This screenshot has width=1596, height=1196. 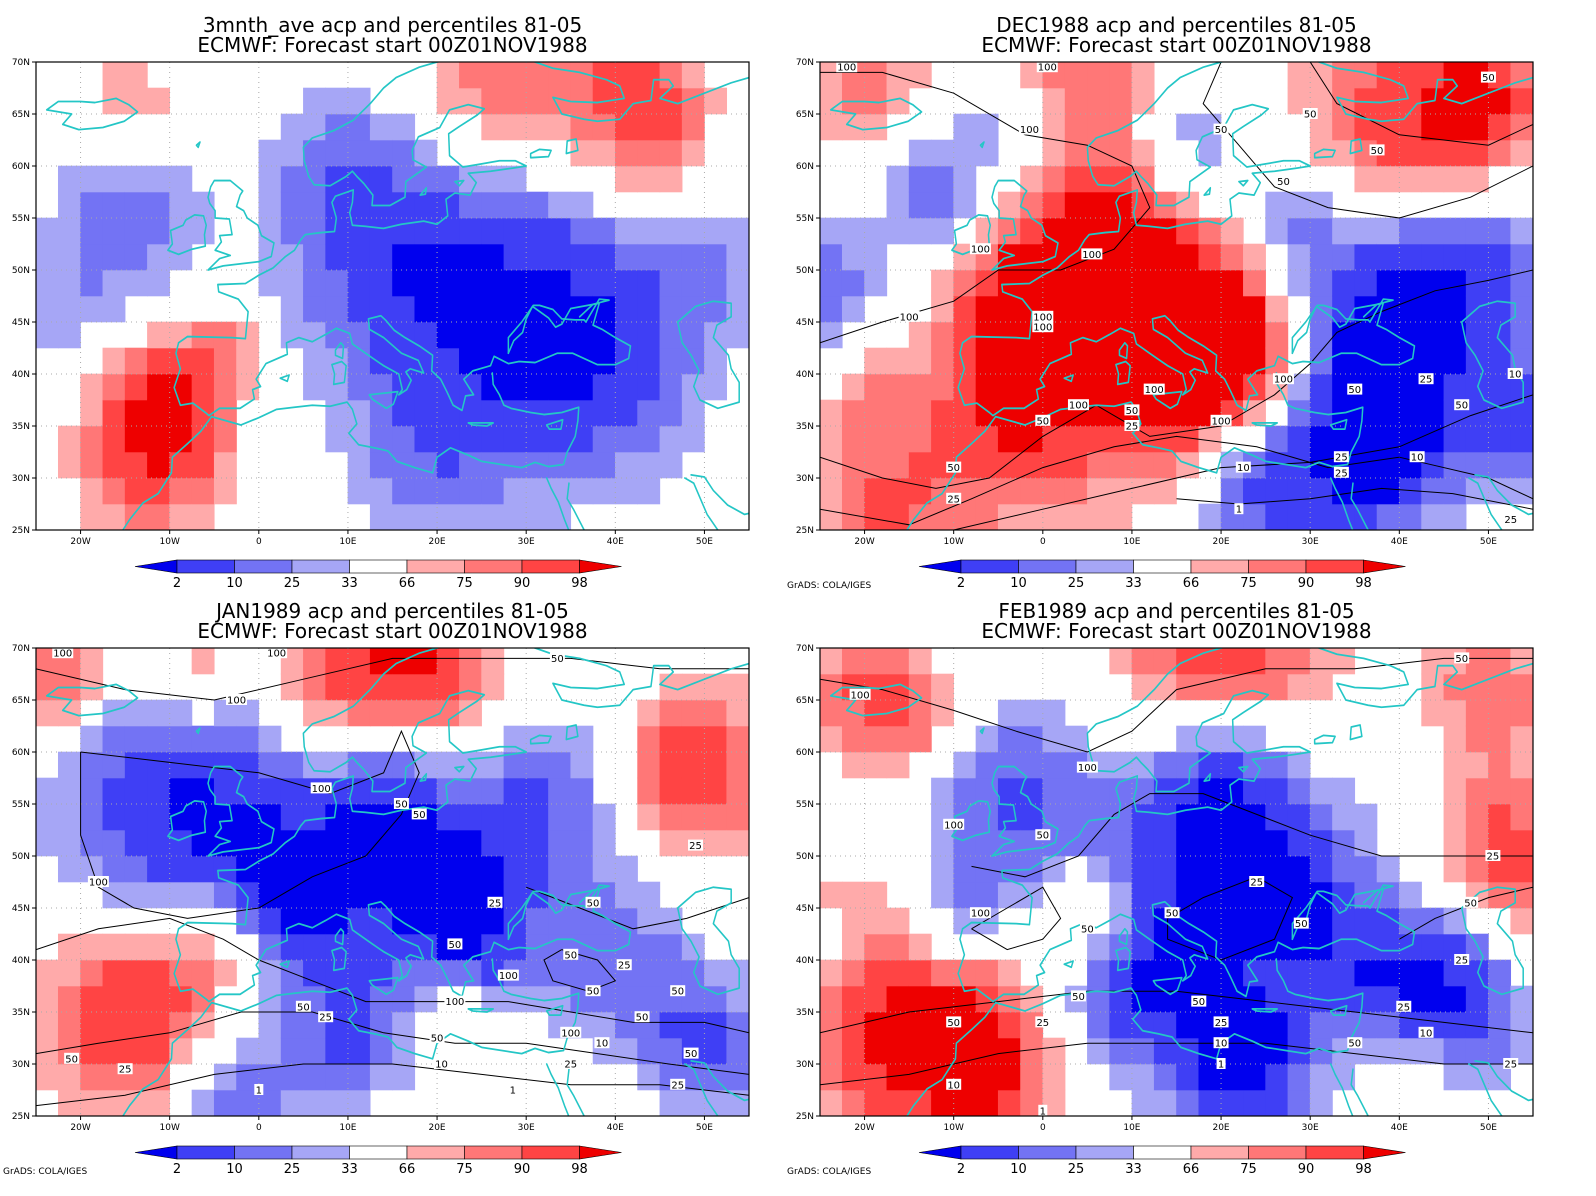 What do you see at coordinates (1417, 457) in the screenshot?
I see `contour-label: 10` at bounding box center [1417, 457].